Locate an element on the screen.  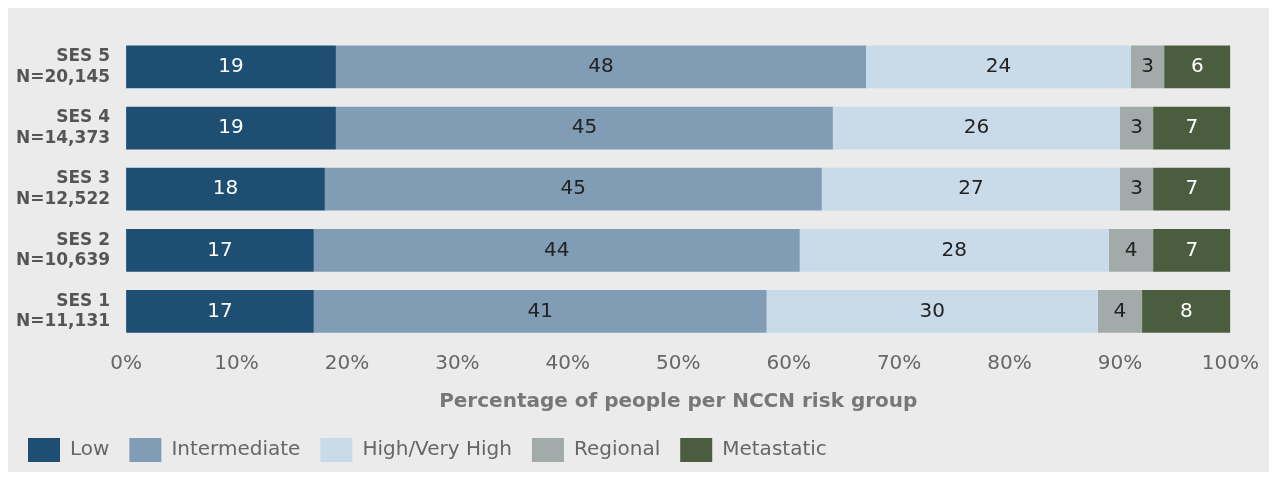
x-tick-label: 80% is located at coordinates (1009, 362).